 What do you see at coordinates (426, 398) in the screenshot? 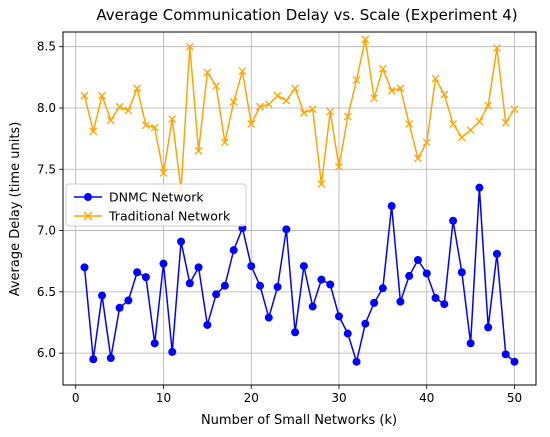
I see `x-tick-label: 40` at bounding box center [426, 398].